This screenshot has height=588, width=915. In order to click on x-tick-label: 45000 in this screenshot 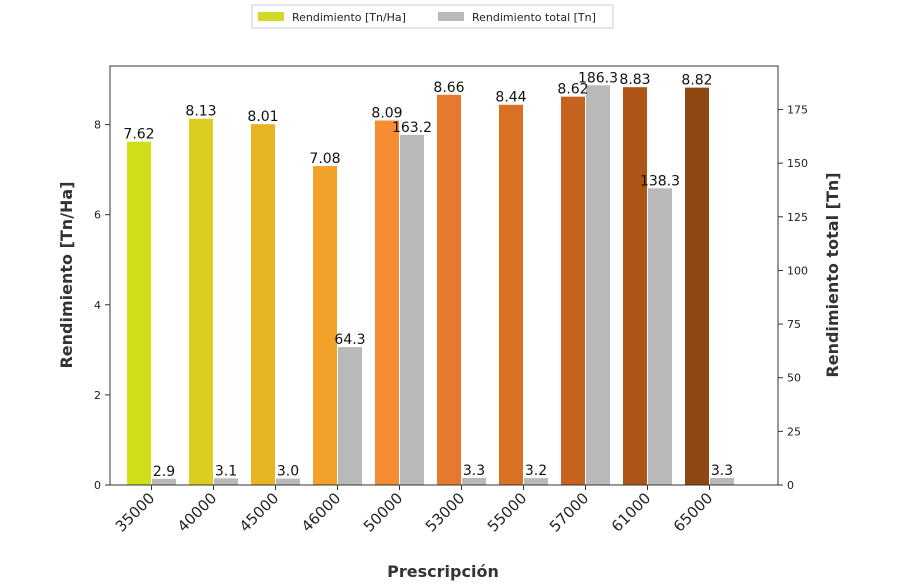, I will do `click(259, 512)`.